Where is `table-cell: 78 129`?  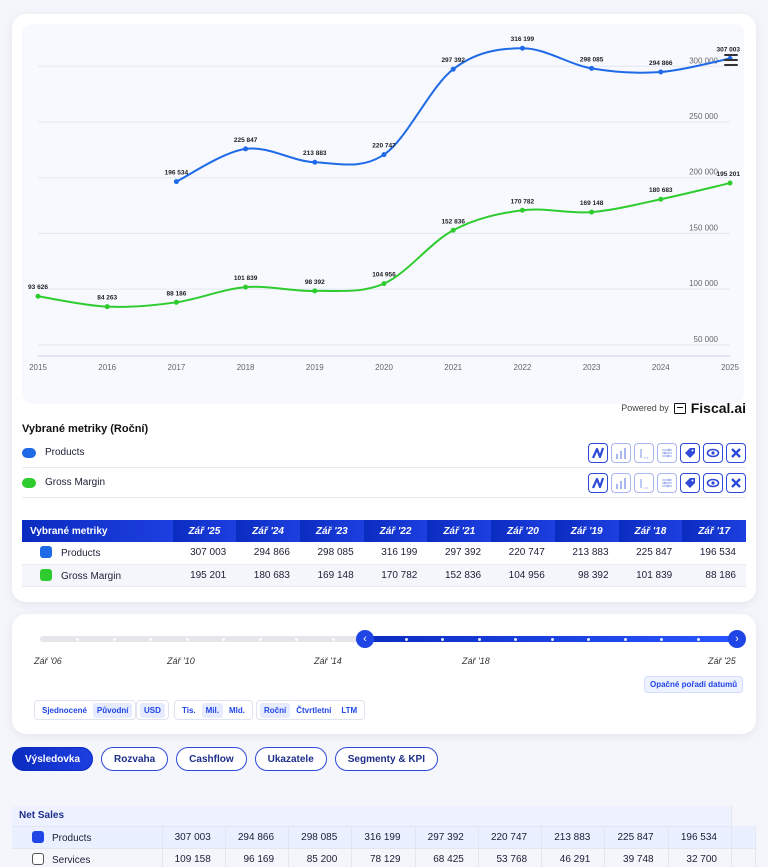 table-cell: 78 129 is located at coordinates (383, 857).